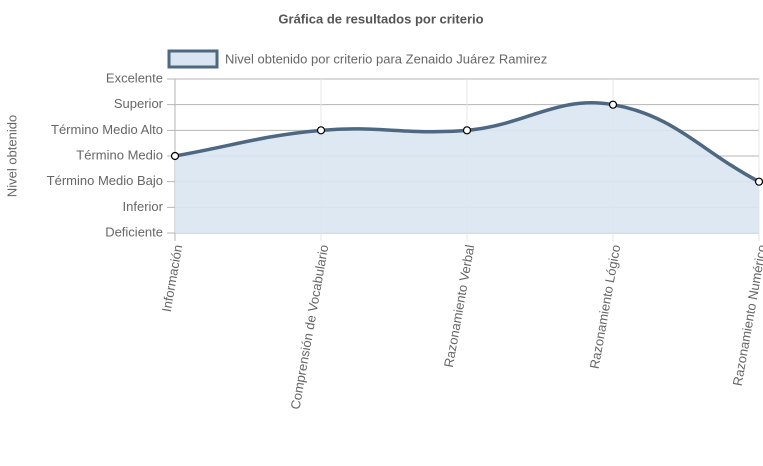  I want to click on y-axis-label: Nivel obtenido, so click(11, 156).